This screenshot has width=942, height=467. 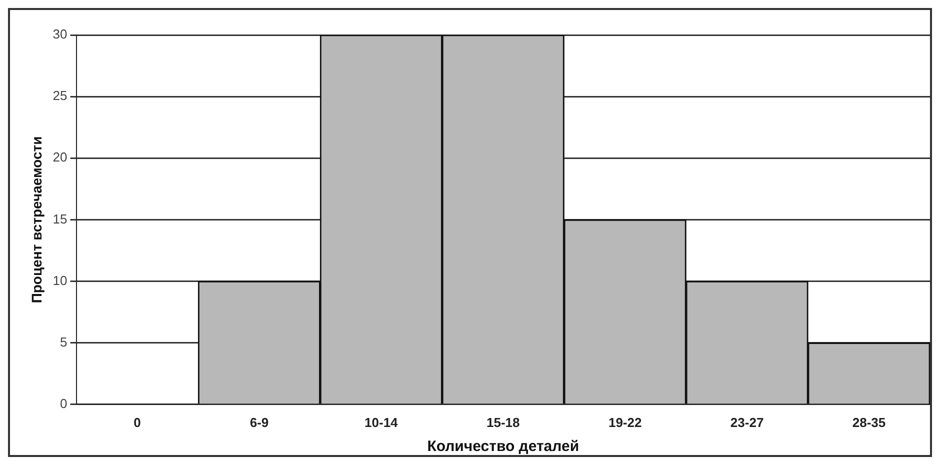 What do you see at coordinates (60, 157) in the screenshot?
I see `y-tick-label: 20` at bounding box center [60, 157].